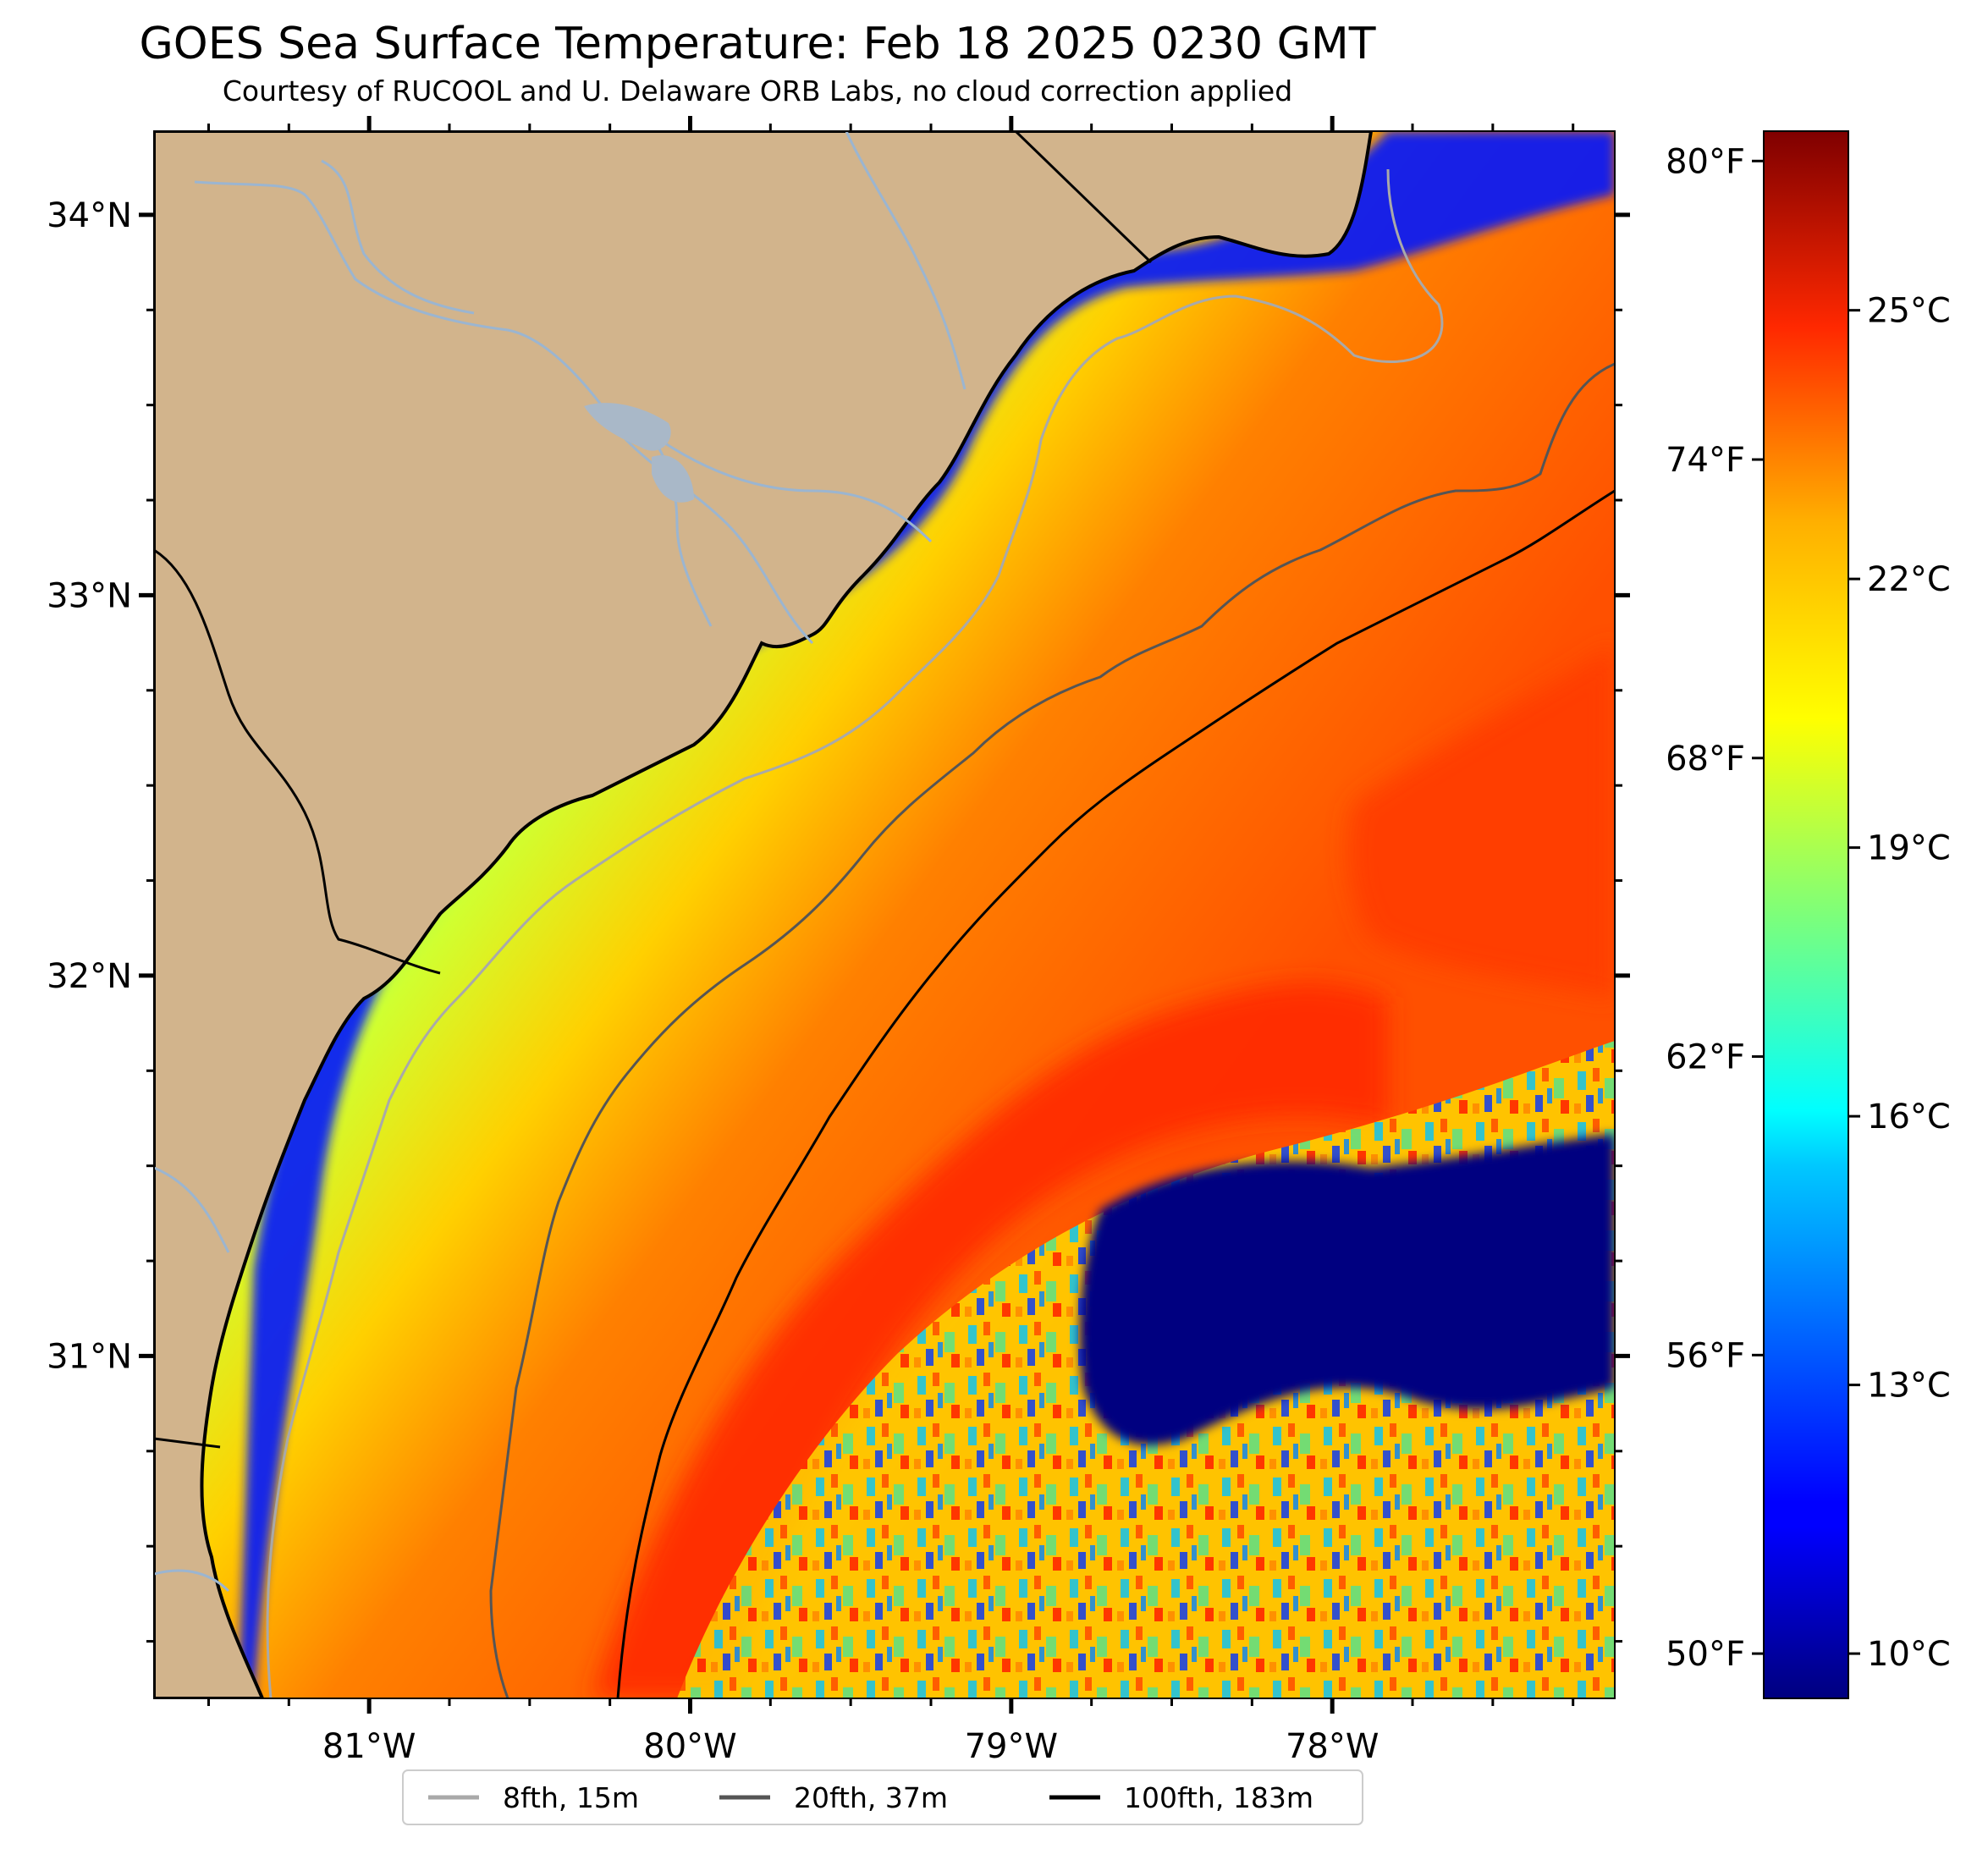 This screenshot has width=1988, height=1871. What do you see at coordinates (89, 216) in the screenshot?
I see `lat-tick-label: 34°N` at bounding box center [89, 216].